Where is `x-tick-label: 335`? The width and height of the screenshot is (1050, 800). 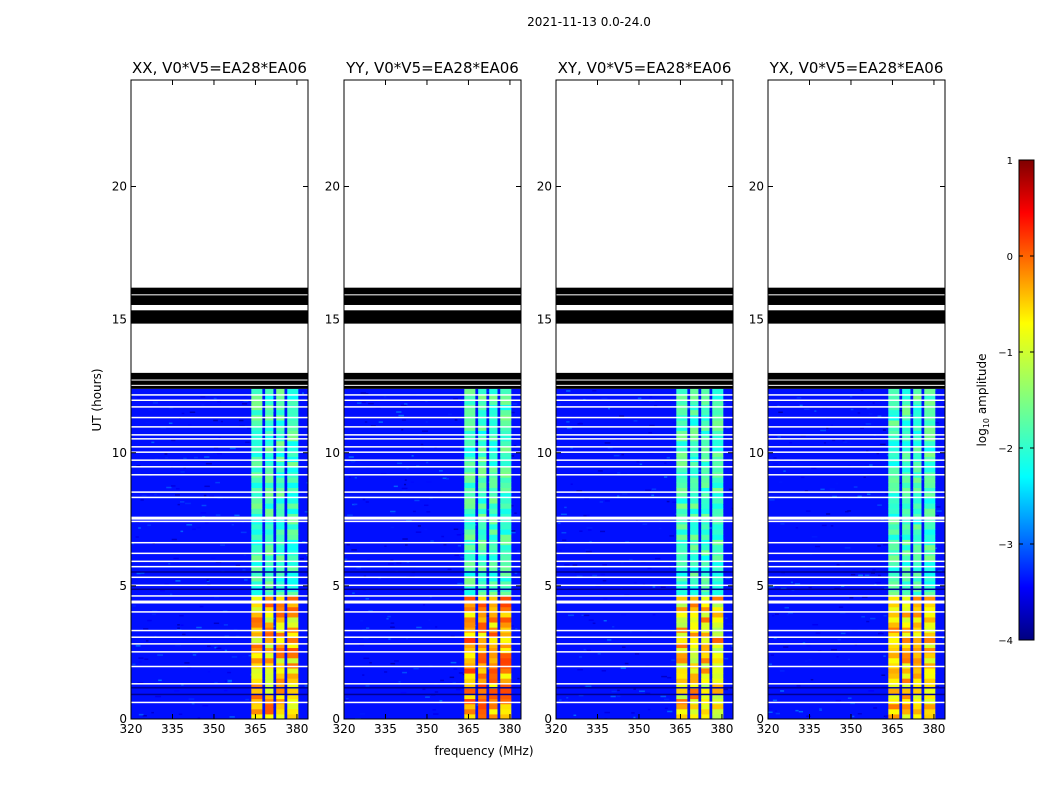 x-tick-label: 335 is located at coordinates (385, 729).